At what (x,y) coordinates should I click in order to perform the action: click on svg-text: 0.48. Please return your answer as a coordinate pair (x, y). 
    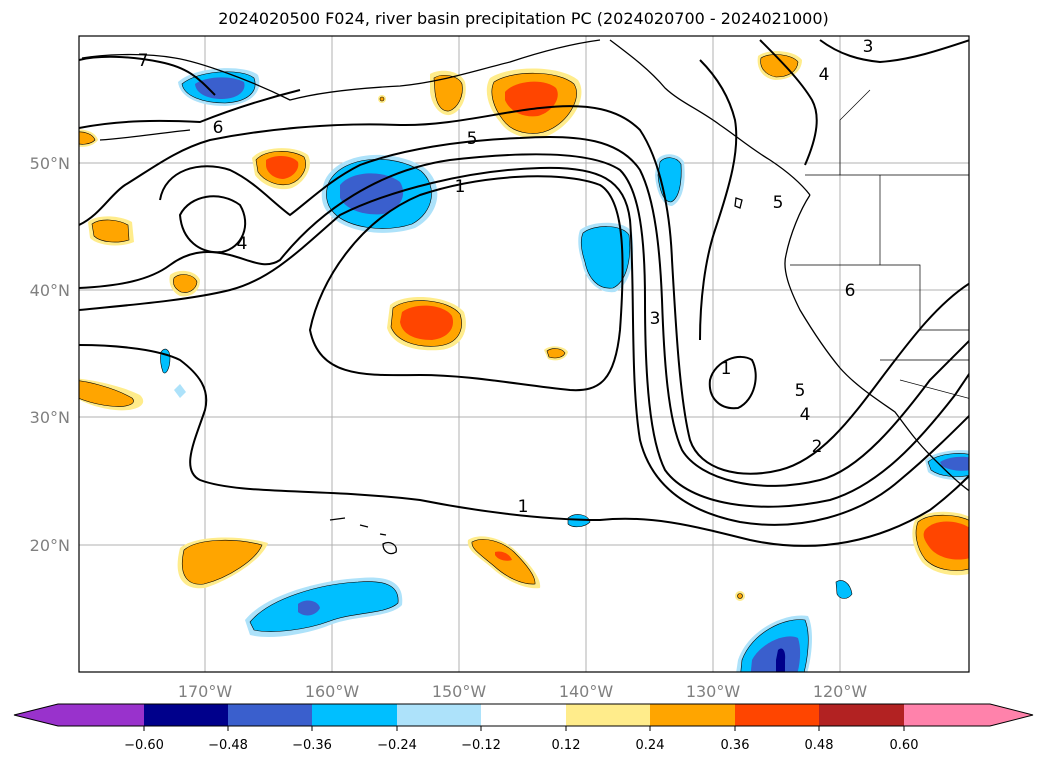
    Looking at the image, I should click on (819, 745).